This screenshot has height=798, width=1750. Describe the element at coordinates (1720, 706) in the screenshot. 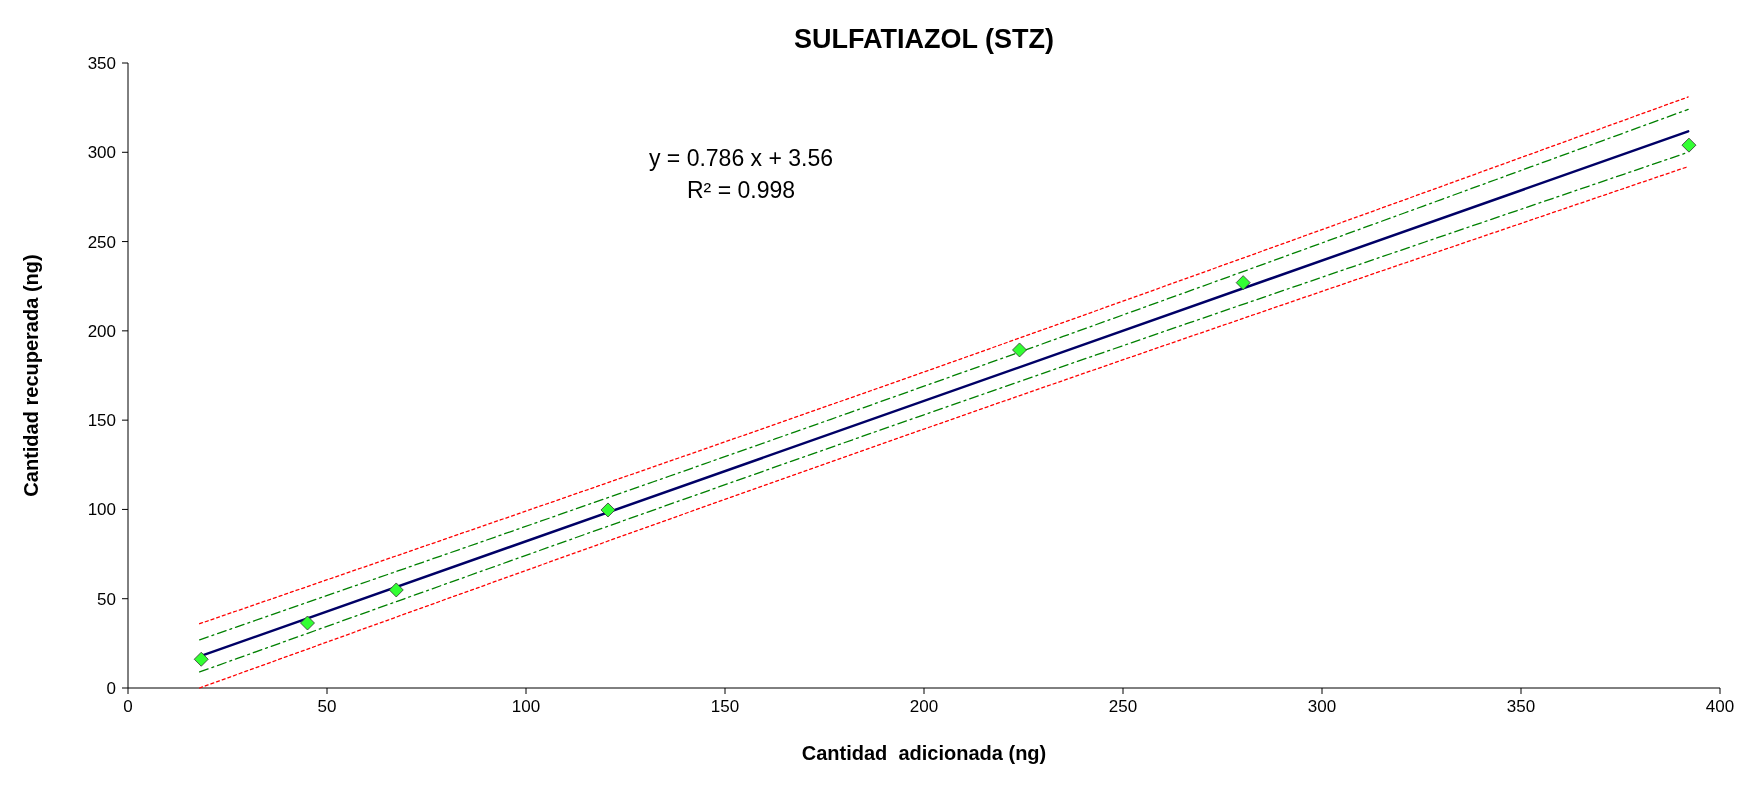

I see `x-tick-label: 400` at that location.